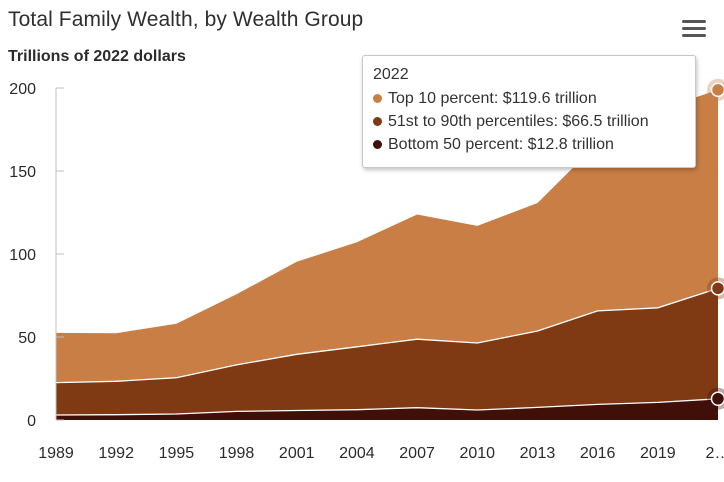 Image resolution: width=724 pixels, height=482 pixels. Describe the element at coordinates (186, 19) in the screenshot. I see `chart-title: Total Family Wealth, by Wealth Group` at that location.